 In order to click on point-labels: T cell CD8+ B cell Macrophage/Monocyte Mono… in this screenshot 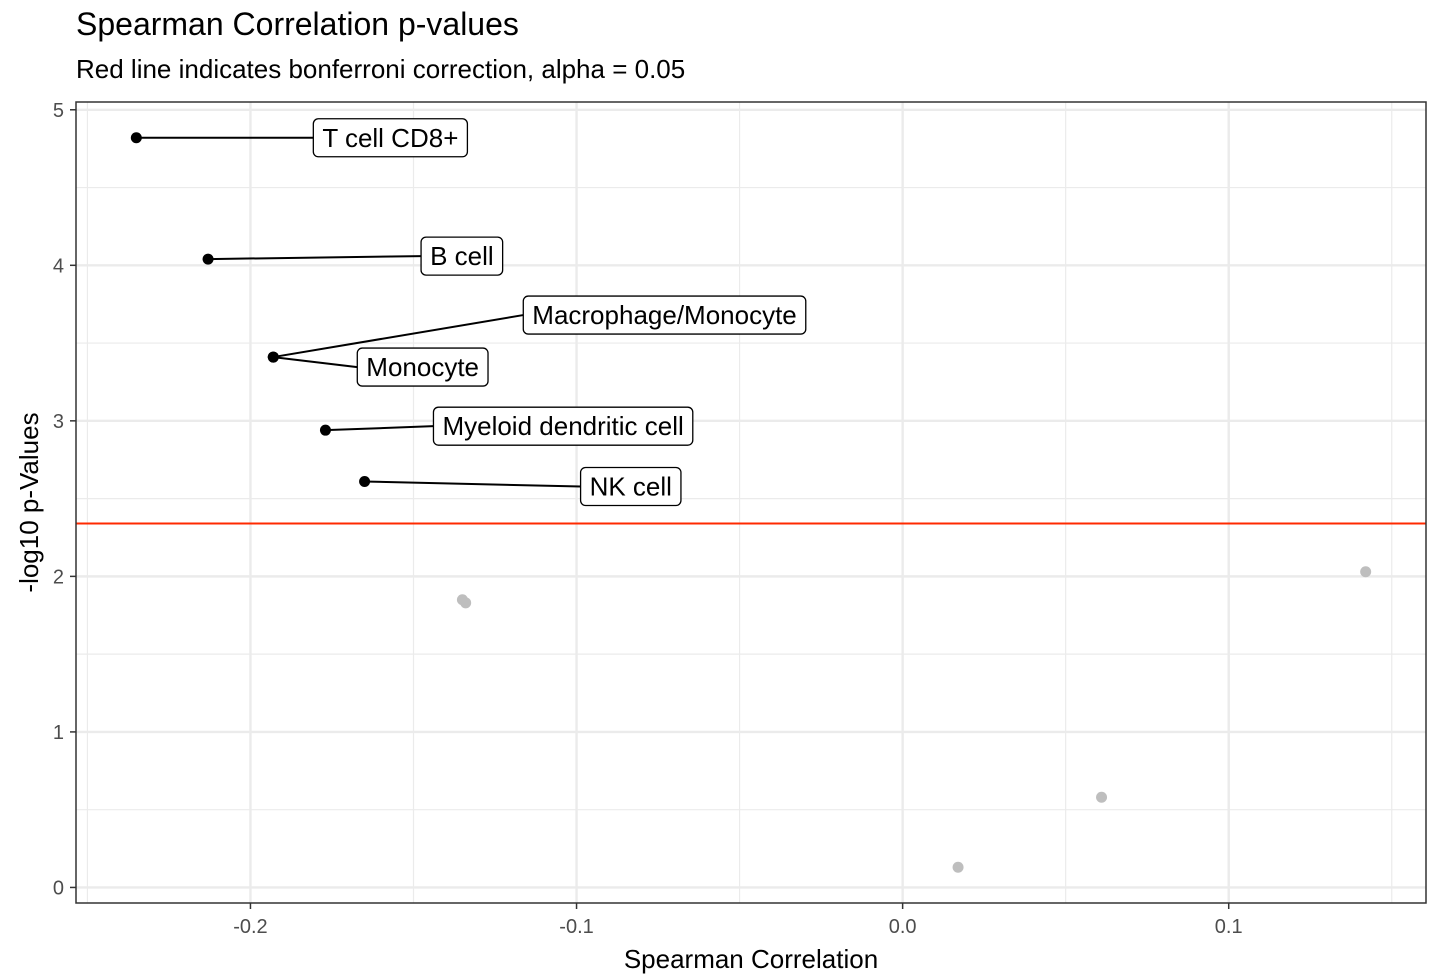, I will do `click(559, 312)`.